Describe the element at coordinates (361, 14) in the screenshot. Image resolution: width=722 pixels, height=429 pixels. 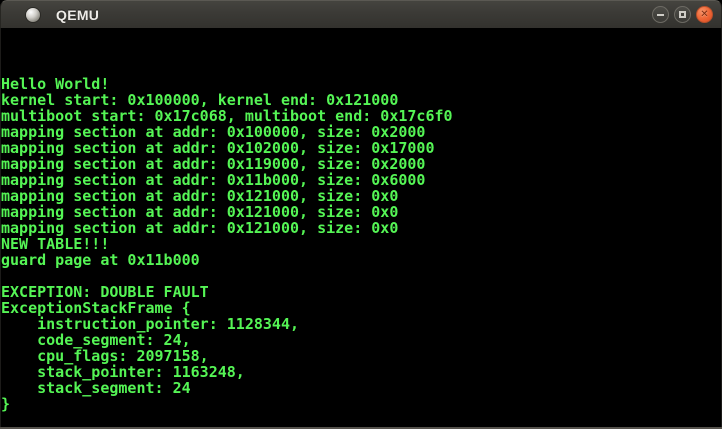
I see `titlebar: QEMU ✕` at that location.